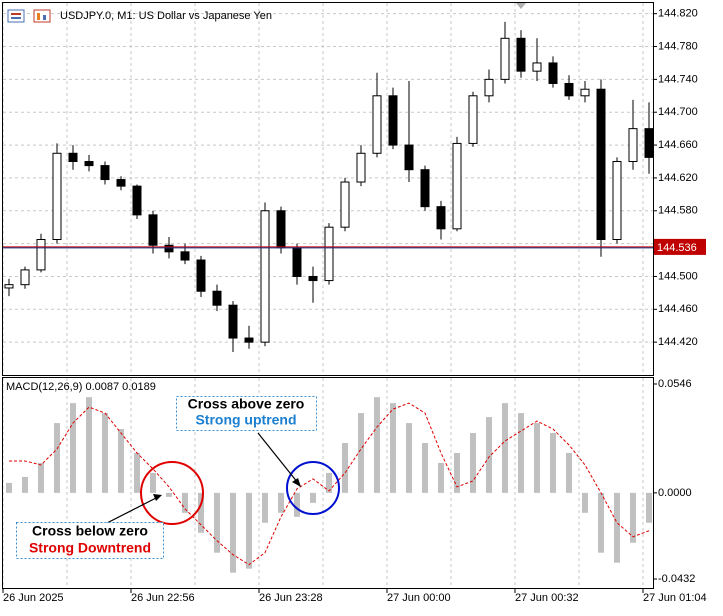  I want to click on arrow, so click(131, 510).